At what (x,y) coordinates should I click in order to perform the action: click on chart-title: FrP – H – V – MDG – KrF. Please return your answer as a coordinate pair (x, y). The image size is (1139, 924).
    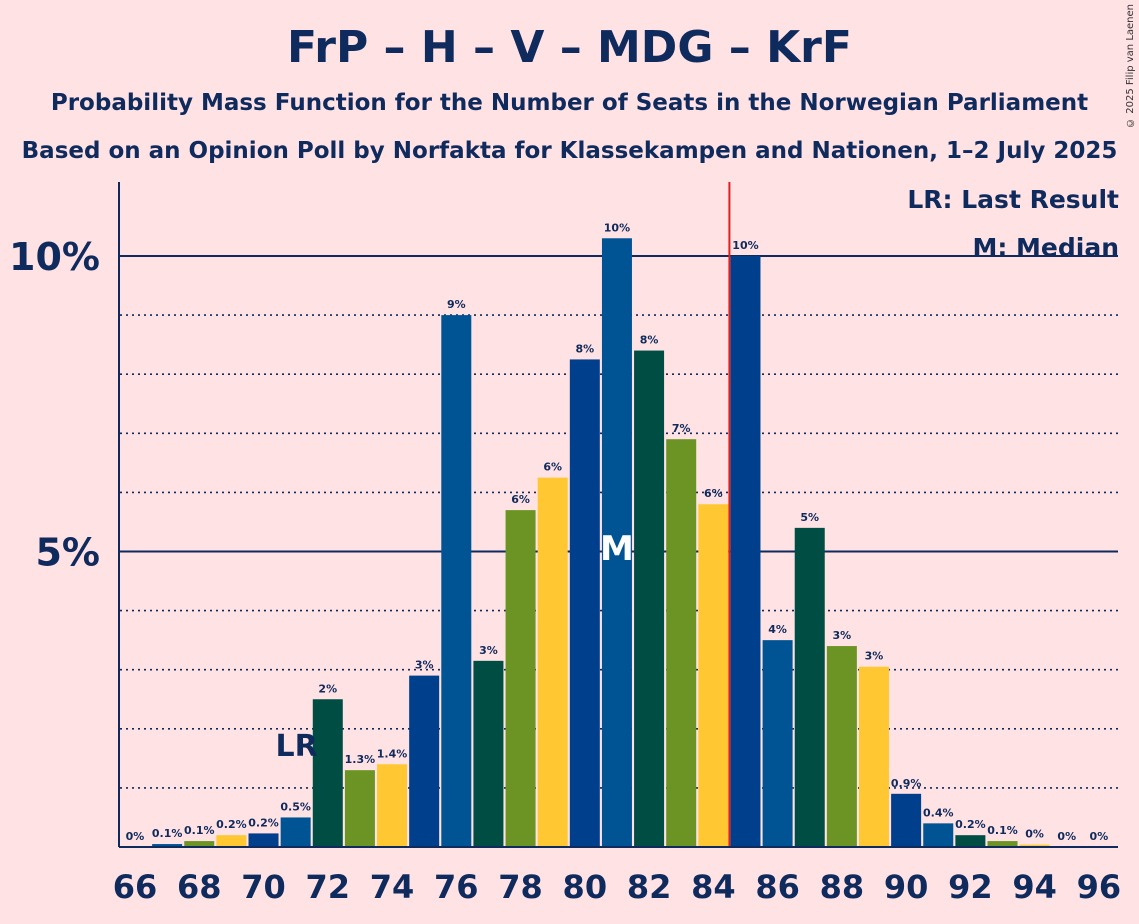
    Looking at the image, I should click on (569, 47).